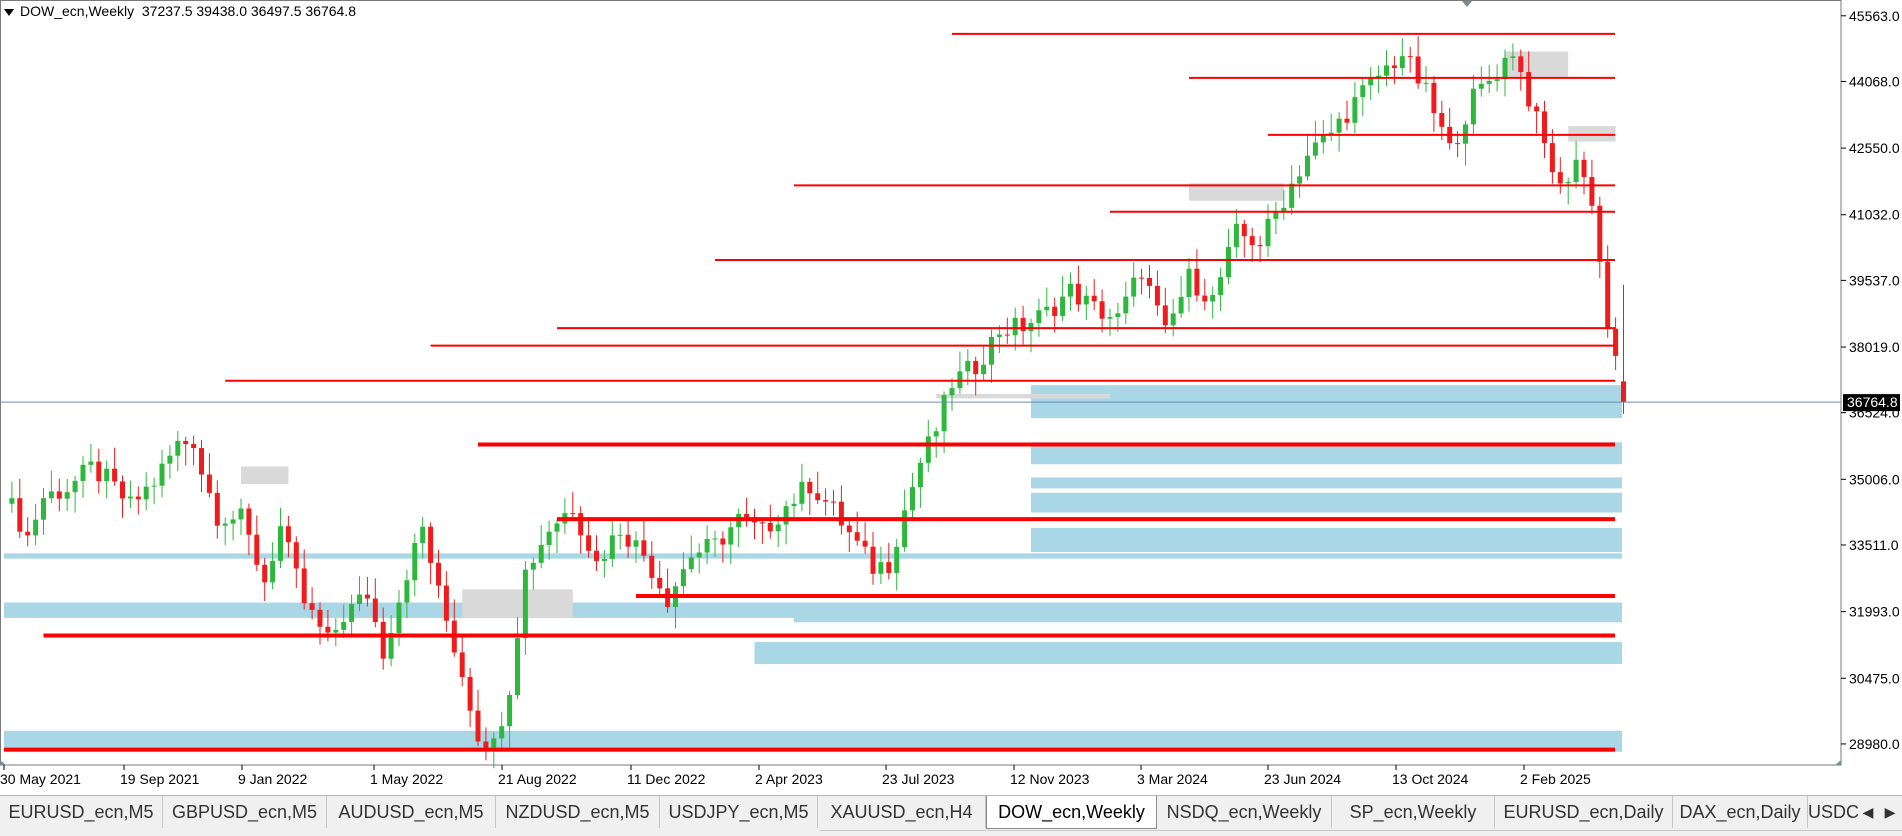 This screenshot has height=836, width=1902. Describe the element at coordinates (1874, 744) in the screenshot. I see `y-tick-label: 28980.0` at that location.